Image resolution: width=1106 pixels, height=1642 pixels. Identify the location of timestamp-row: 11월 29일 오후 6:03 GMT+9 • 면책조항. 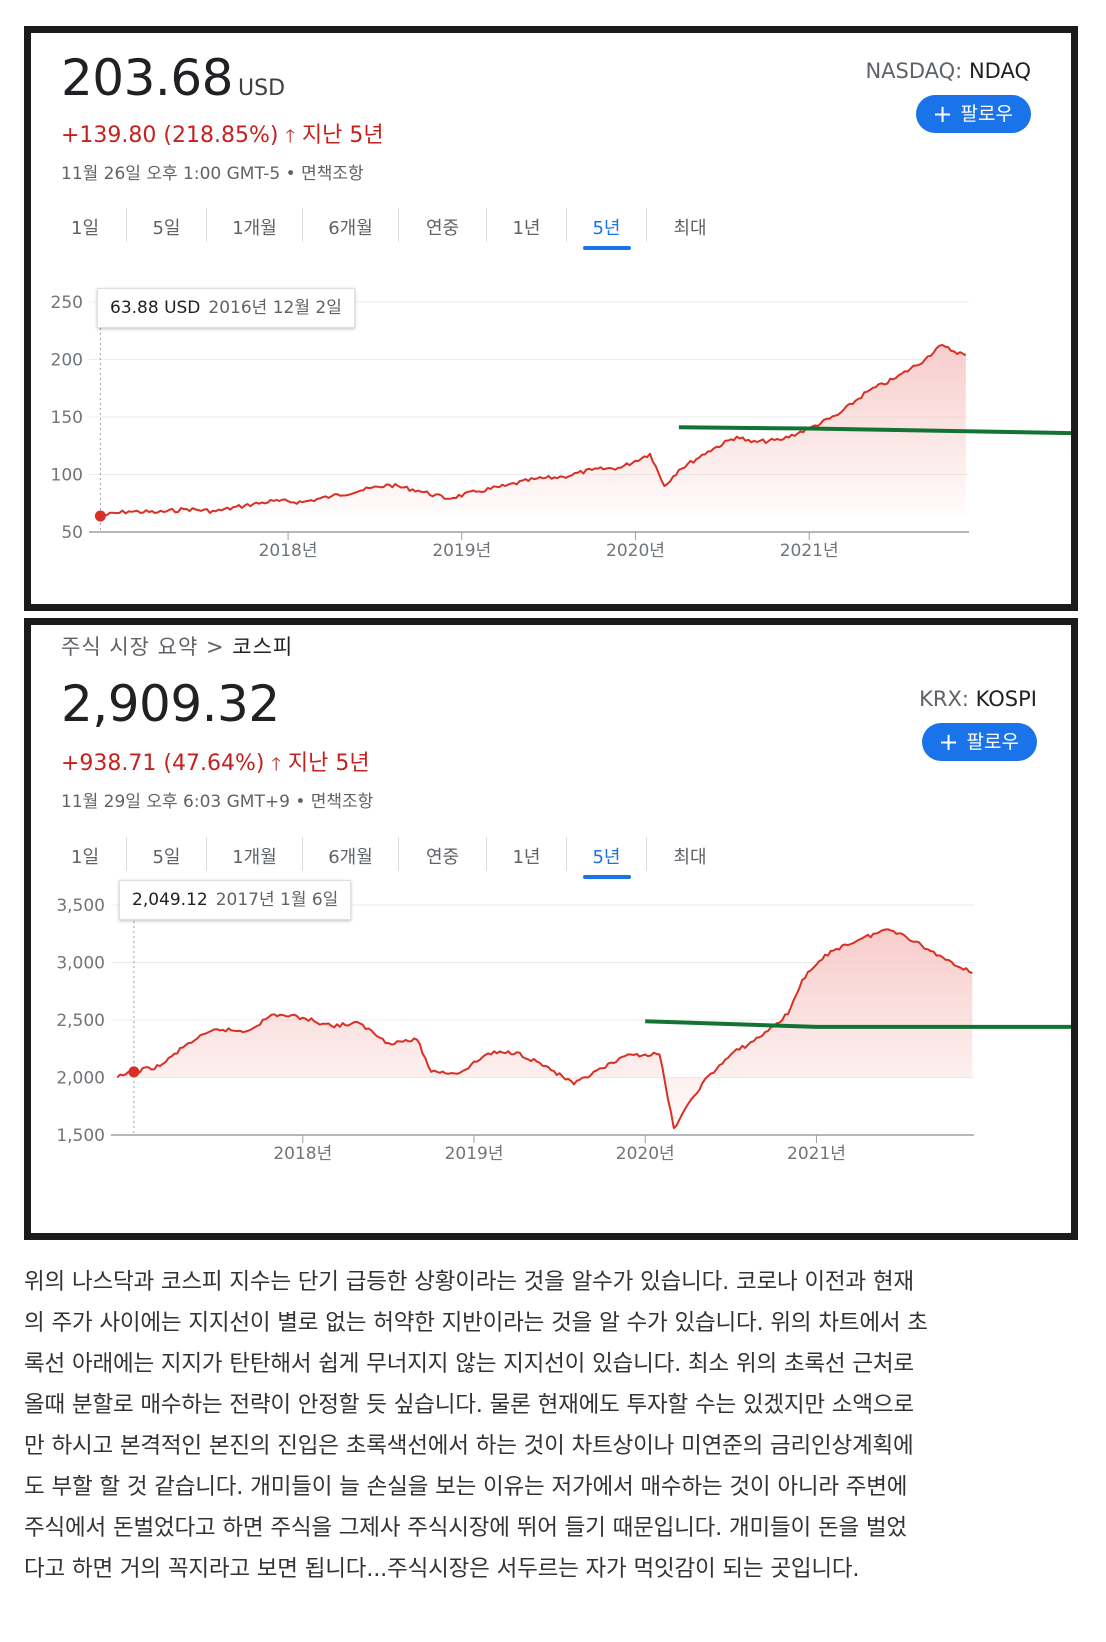
(217, 799).